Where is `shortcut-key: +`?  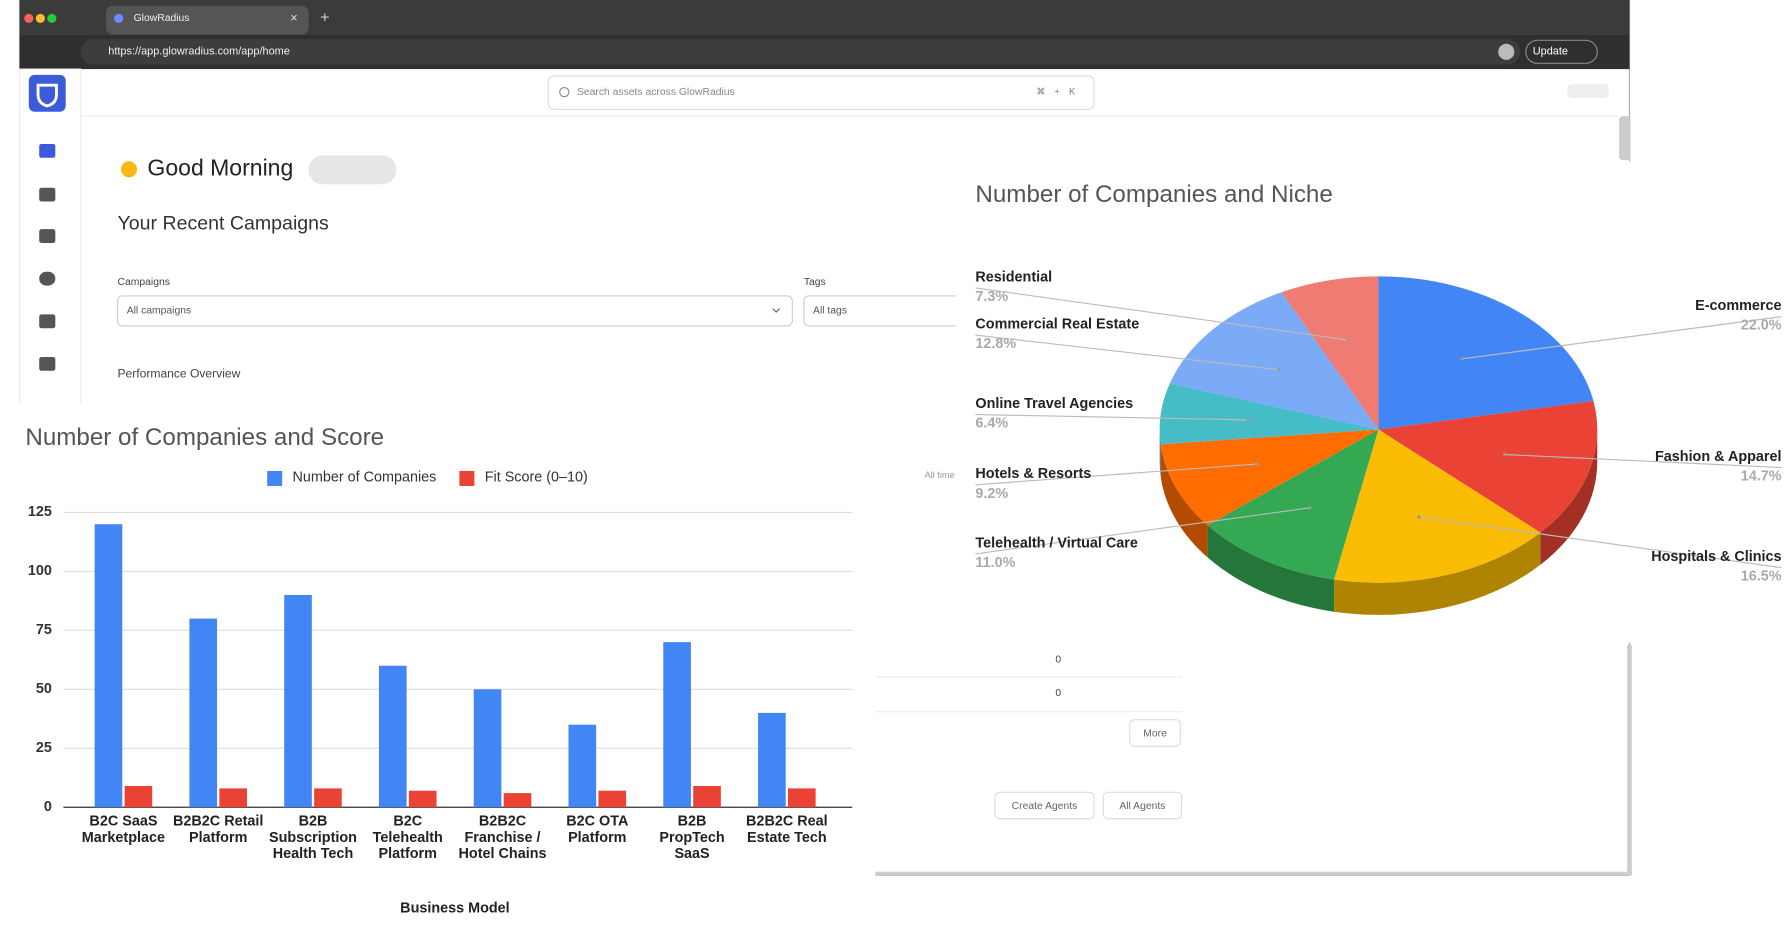
shortcut-key: + is located at coordinates (1056, 92).